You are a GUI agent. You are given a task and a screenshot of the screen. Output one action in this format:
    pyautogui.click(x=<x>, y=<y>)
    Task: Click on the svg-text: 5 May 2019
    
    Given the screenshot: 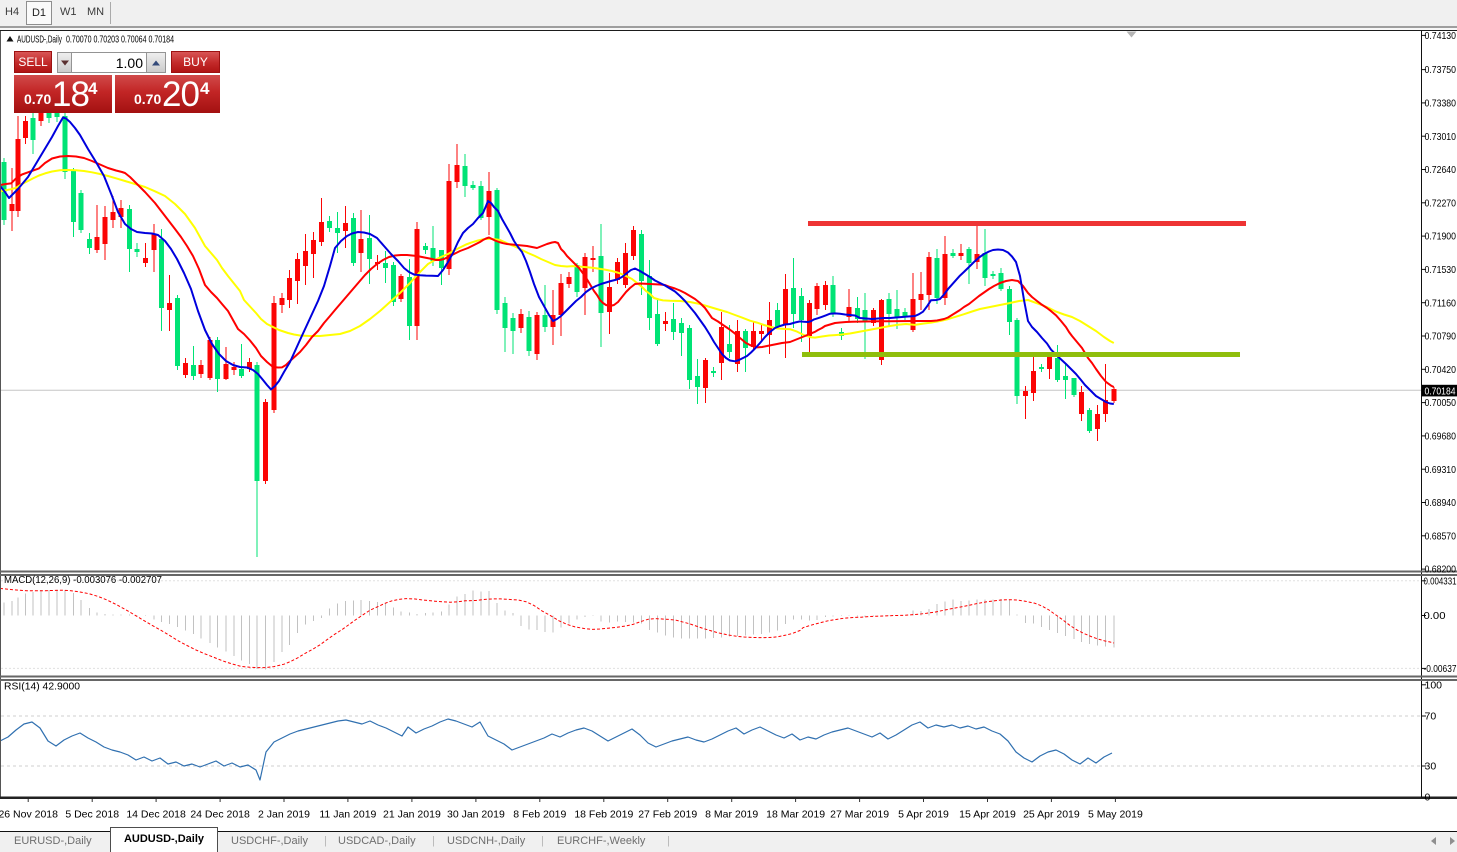 What is the action you would take?
    pyautogui.click(x=1115, y=815)
    